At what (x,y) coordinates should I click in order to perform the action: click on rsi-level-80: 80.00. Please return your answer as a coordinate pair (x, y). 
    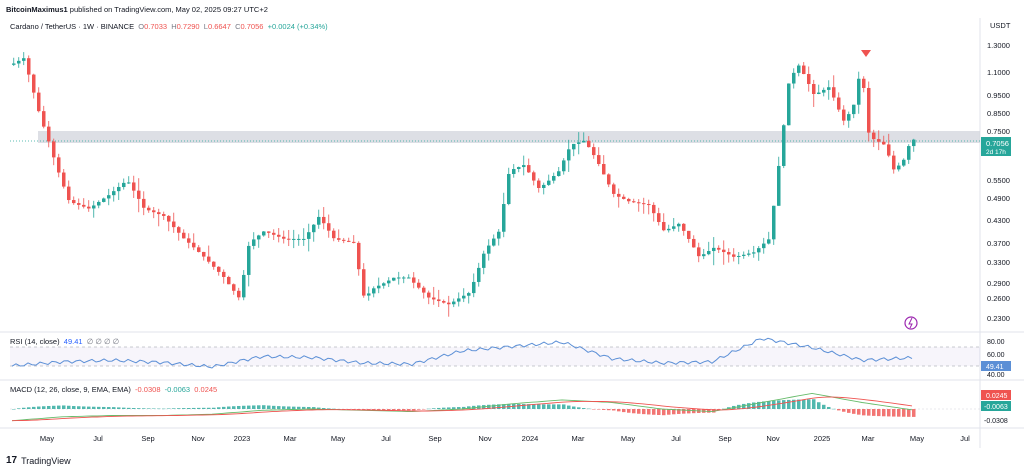
    Looking at the image, I should click on (996, 342).